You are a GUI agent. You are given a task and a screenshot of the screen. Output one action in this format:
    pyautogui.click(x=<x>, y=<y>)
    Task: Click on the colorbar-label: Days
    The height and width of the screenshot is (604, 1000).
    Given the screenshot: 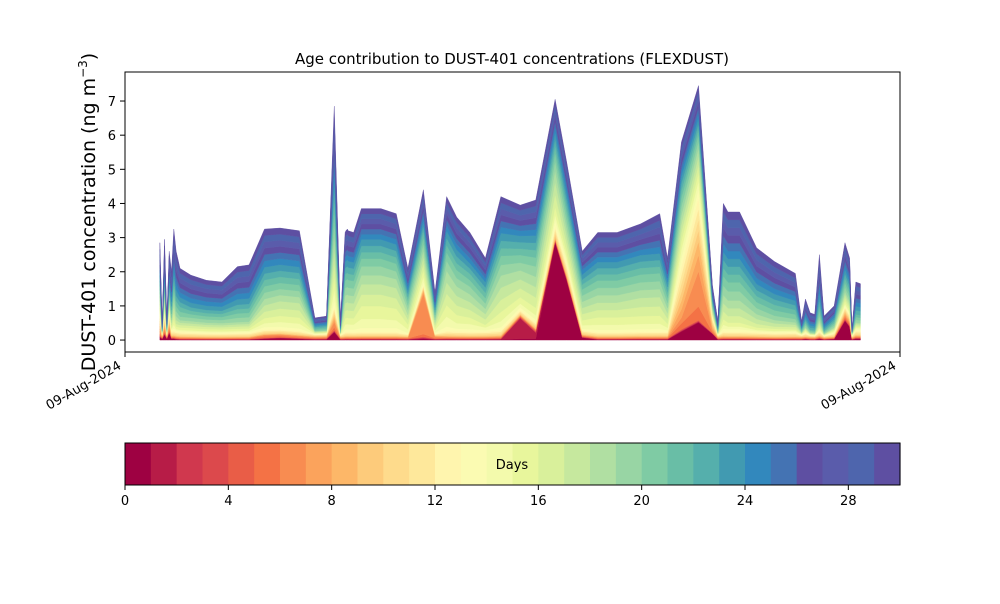 What is the action you would take?
    pyautogui.click(x=512, y=465)
    